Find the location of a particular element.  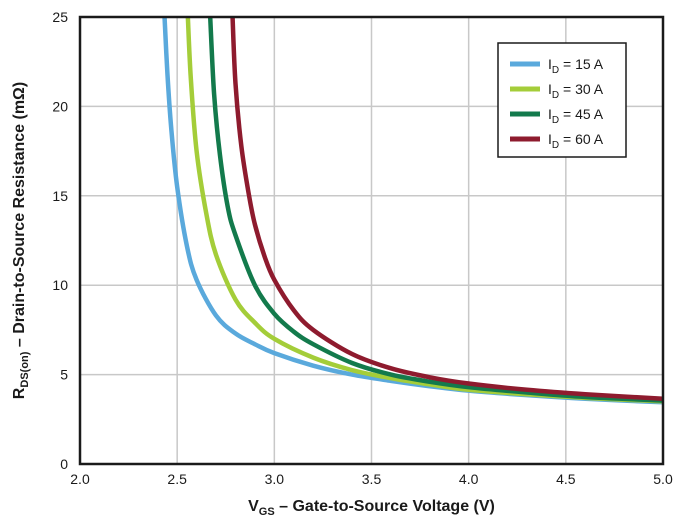

legend-label-4: ID = 60 A is located at coordinates (576, 141).